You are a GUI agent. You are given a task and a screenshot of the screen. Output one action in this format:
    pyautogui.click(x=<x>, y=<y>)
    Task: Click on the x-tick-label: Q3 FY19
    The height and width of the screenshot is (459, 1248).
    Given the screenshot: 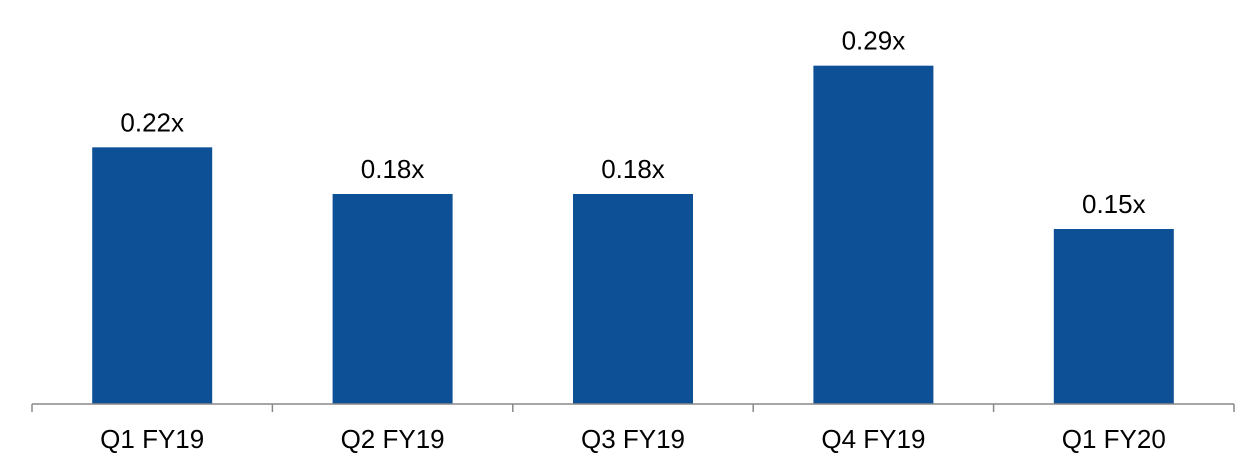 What is the action you would take?
    pyautogui.click(x=633, y=439)
    